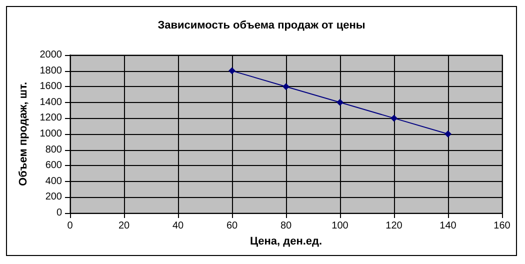  What do you see at coordinates (53, 181) in the screenshot?
I see `y-tick-label: 400` at bounding box center [53, 181].